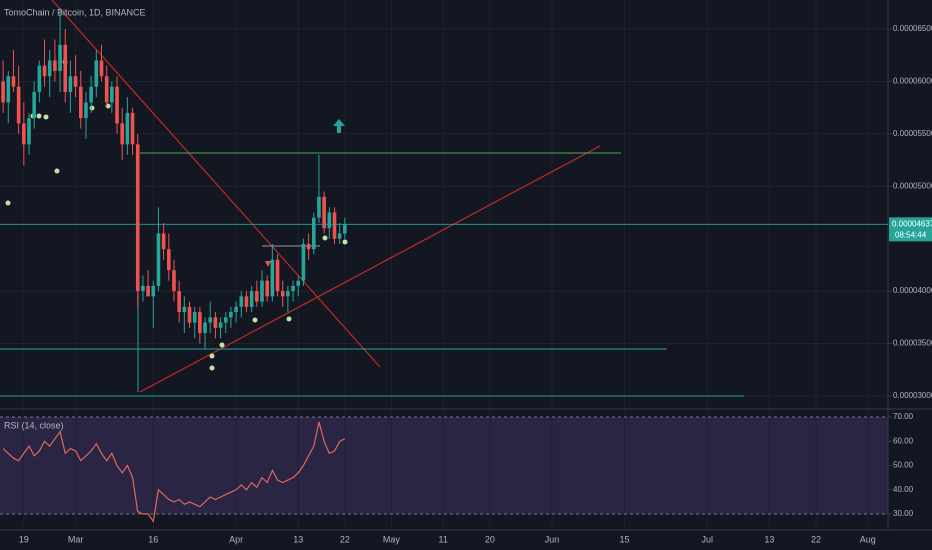  Describe the element at coordinates (174, 472) in the screenshot. I see `rsi-line` at that location.